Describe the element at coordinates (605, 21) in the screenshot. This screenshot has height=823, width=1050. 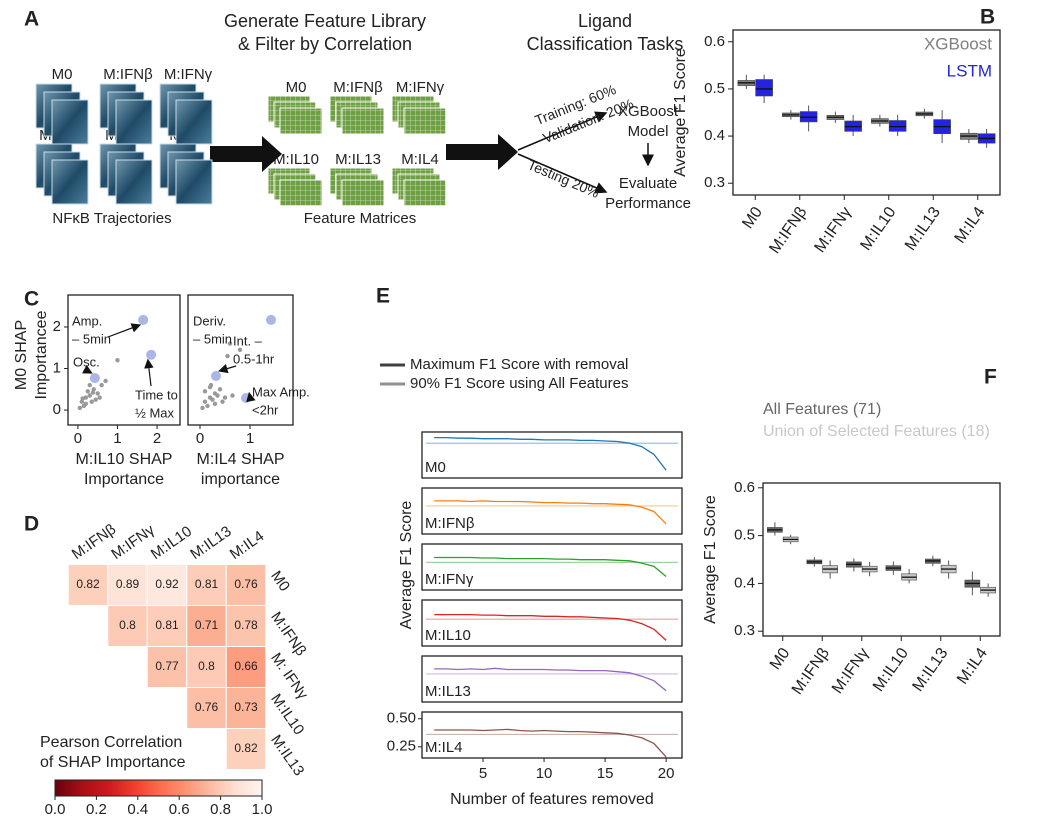
I see `task-title: Ligand` at that location.